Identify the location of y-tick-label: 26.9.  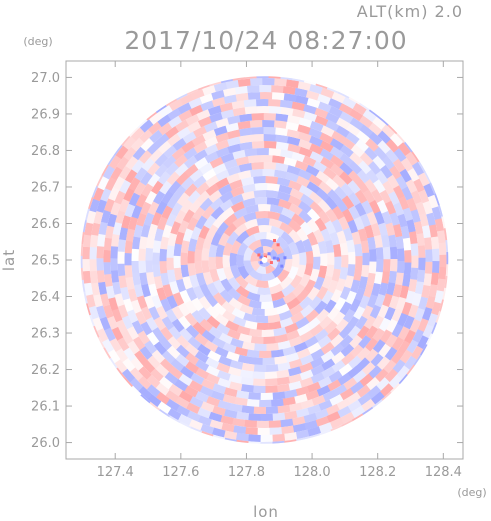
(45, 114).